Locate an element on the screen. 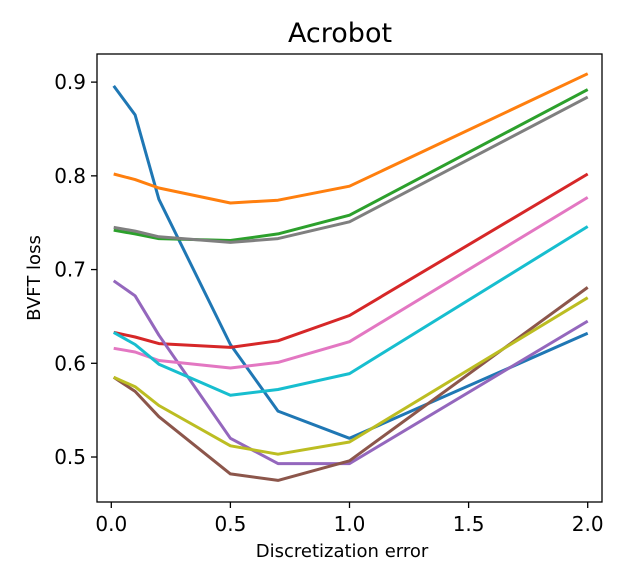 The height and width of the screenshot is (582, 636). x-axis-ticks: 0.0 0.5 1.0 1.5 2.0 is located at coordinates (349, 519).